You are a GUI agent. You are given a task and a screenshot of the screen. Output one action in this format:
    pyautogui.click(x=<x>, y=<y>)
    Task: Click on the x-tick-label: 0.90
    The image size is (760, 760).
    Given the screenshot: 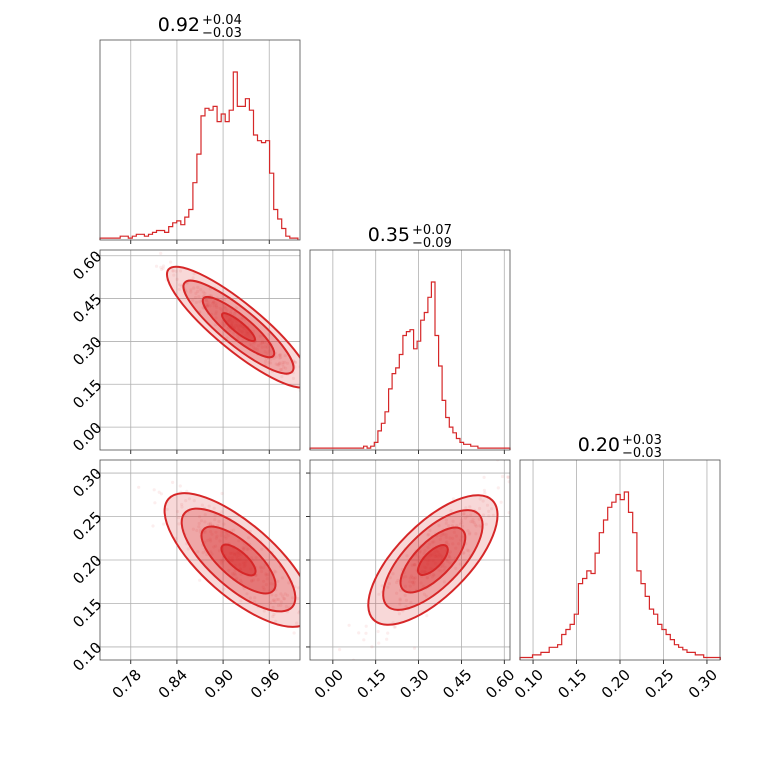 What is the action you would take?
    pyautogui.click(x=219, y=684)
    